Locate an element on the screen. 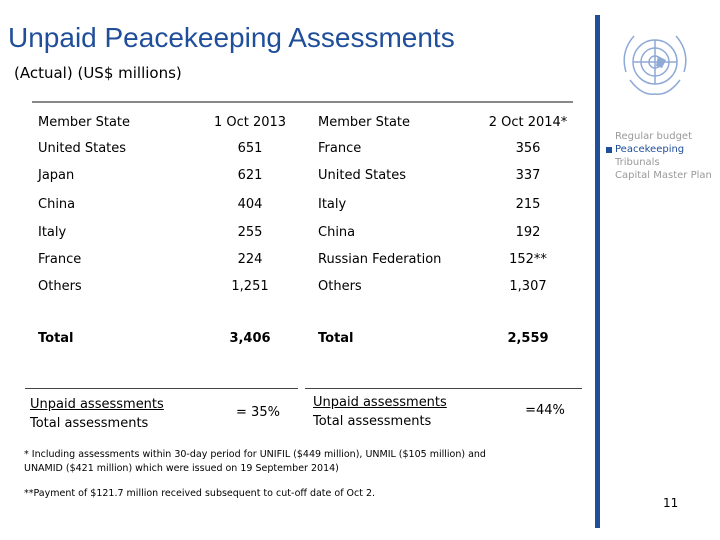 Image resolution: width=720 pixels, height=540 pixels. legend-item: Tribunals is located at coordinates (637, 162).